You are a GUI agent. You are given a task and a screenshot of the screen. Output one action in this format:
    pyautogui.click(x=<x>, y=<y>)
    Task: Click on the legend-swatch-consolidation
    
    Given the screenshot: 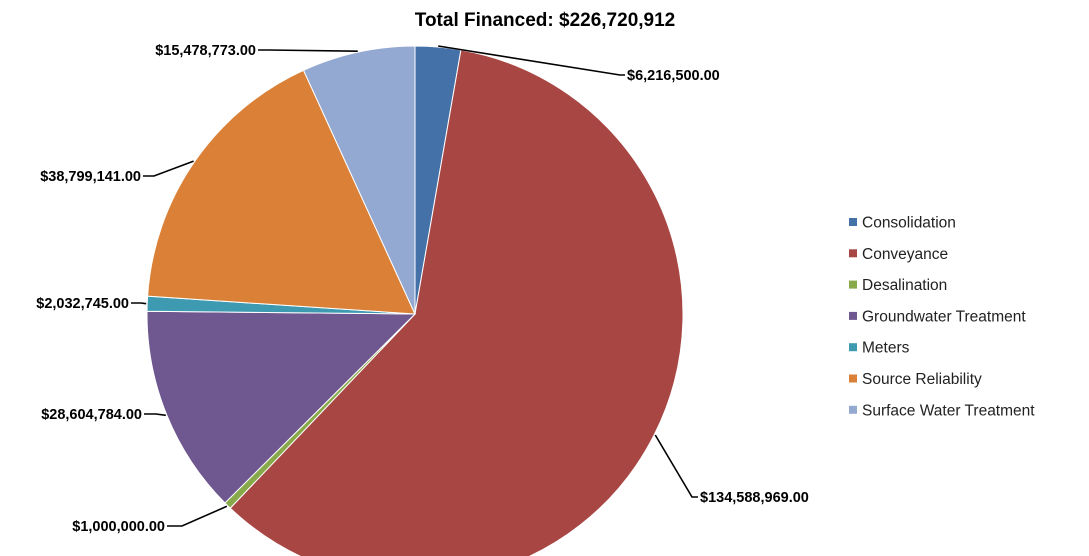 What is the action you would take?
    pyautogui.click(x=853, y=222)
    